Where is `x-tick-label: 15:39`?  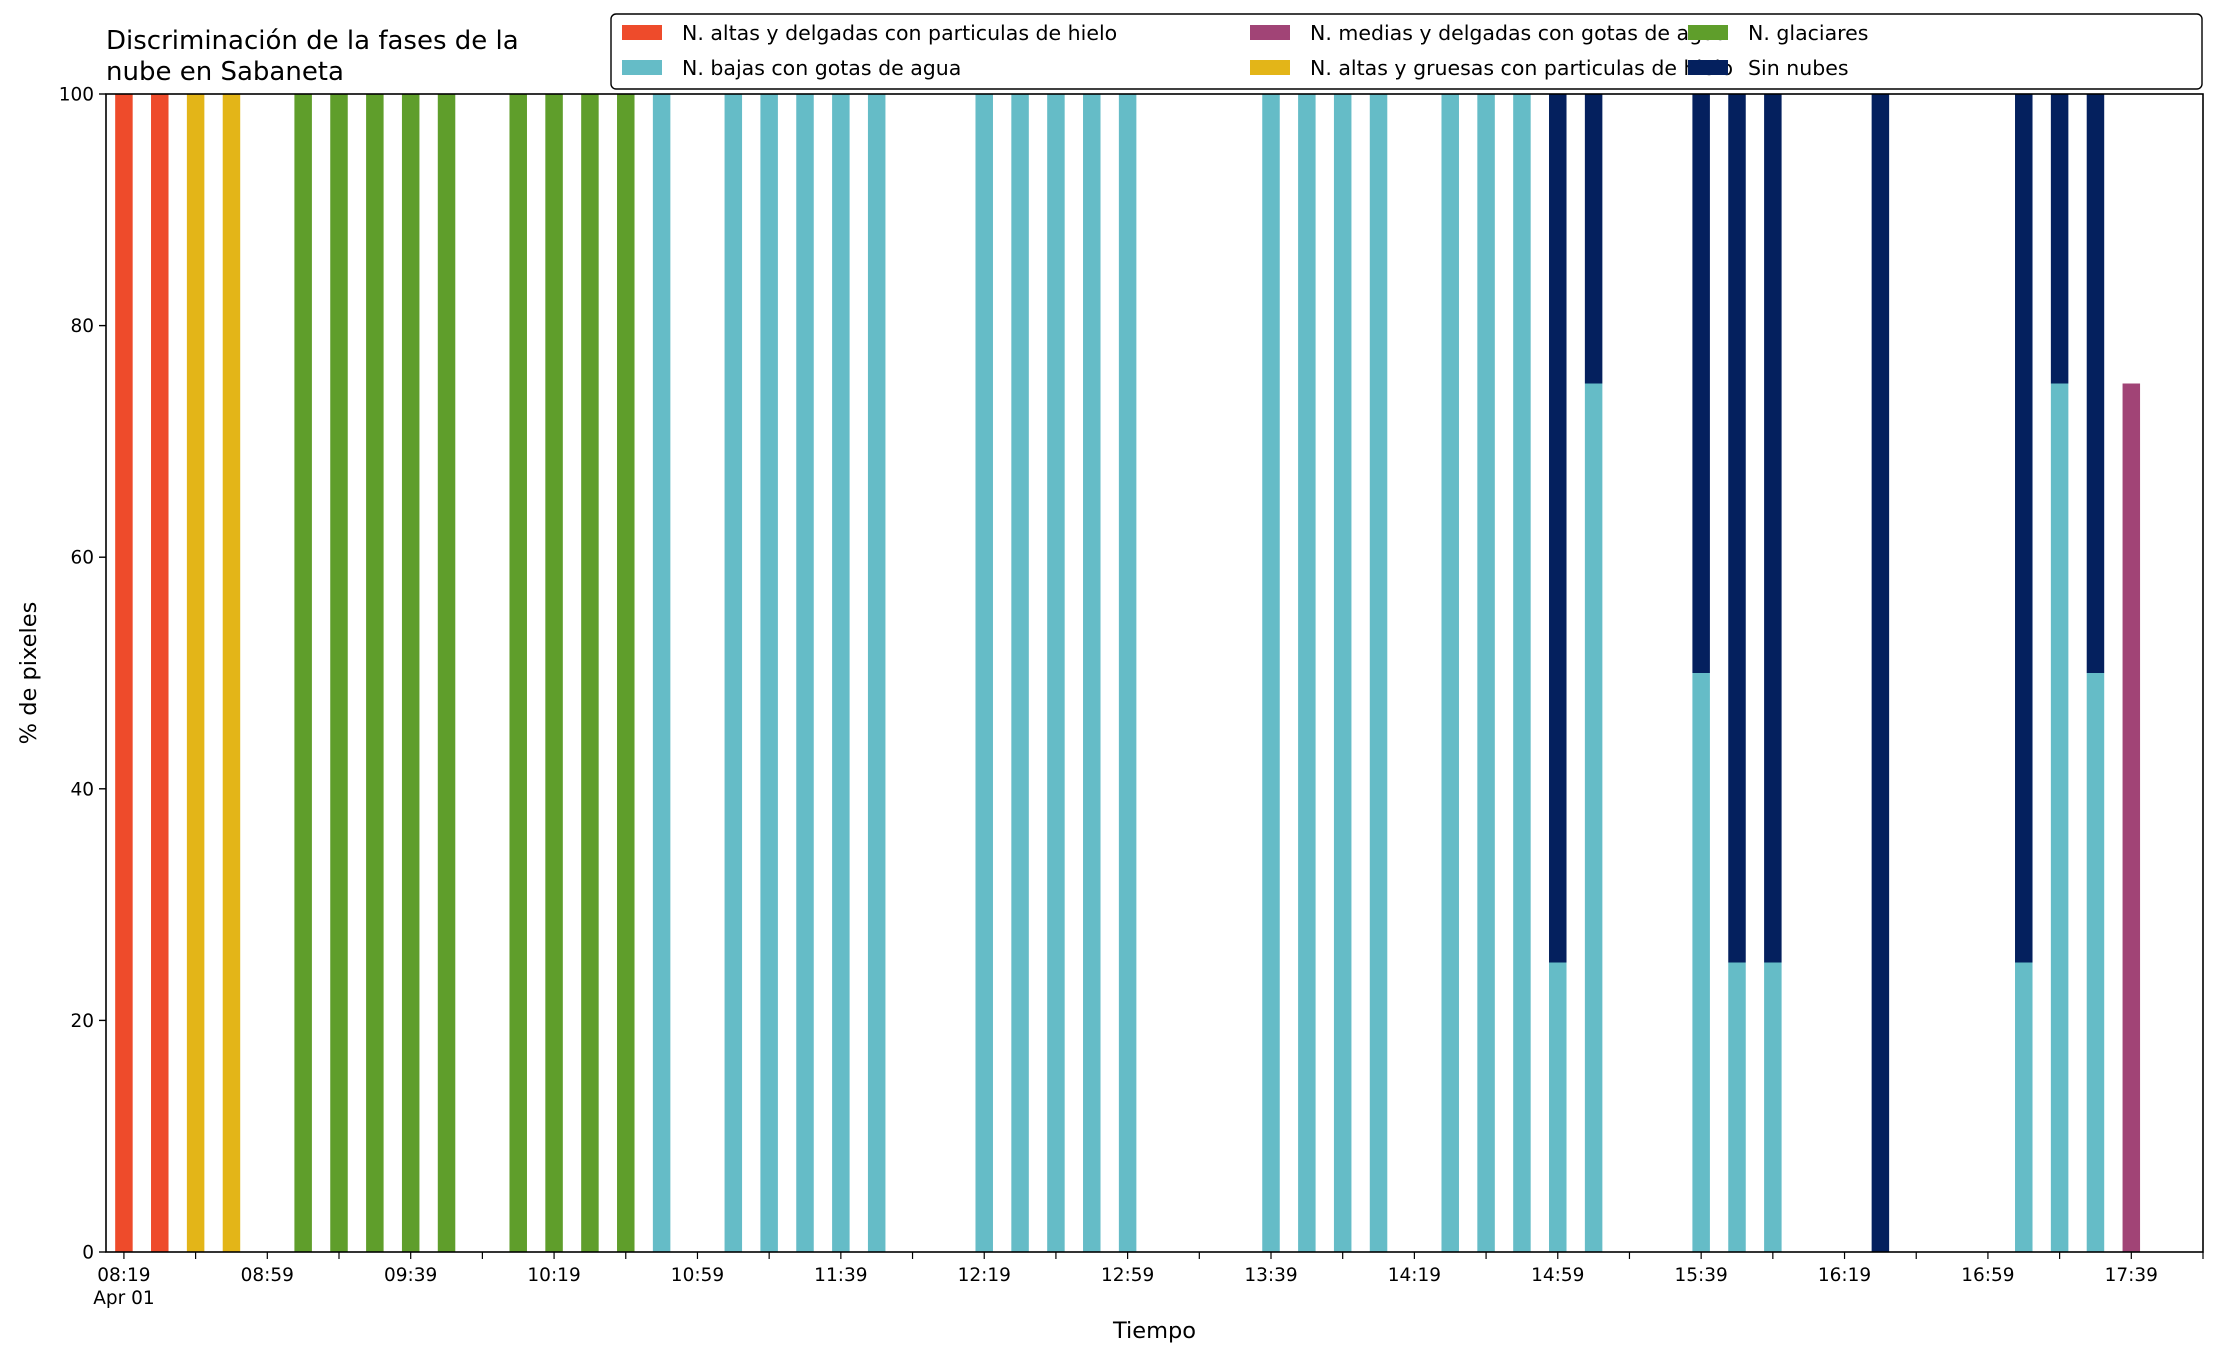
x-tick-label: 15:39 is located at coordinates (1700, 1275).